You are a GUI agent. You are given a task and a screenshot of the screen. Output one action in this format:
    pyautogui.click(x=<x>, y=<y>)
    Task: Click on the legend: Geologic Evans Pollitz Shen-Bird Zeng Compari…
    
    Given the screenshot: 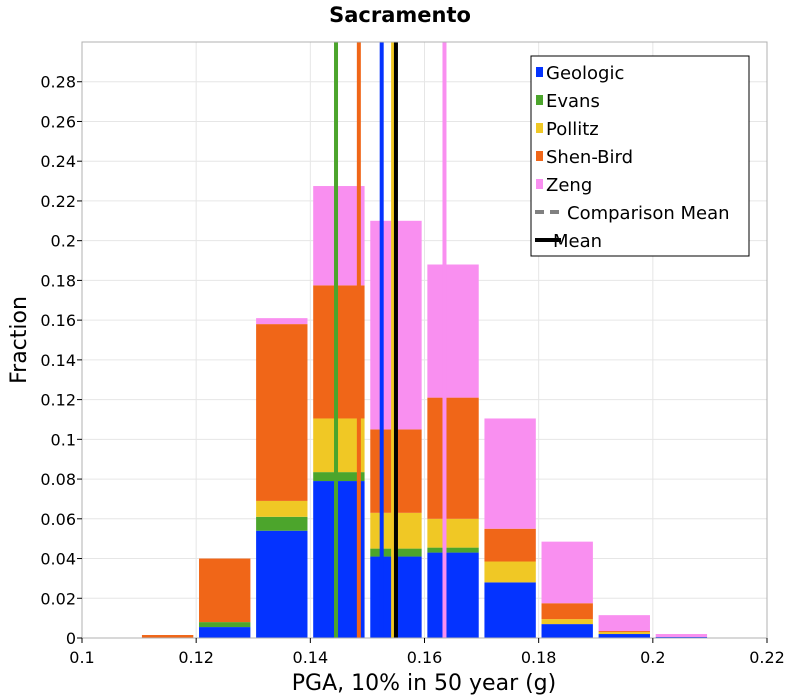 What is the action you would take?
    pyautogui.click(x=640, y=156)
    